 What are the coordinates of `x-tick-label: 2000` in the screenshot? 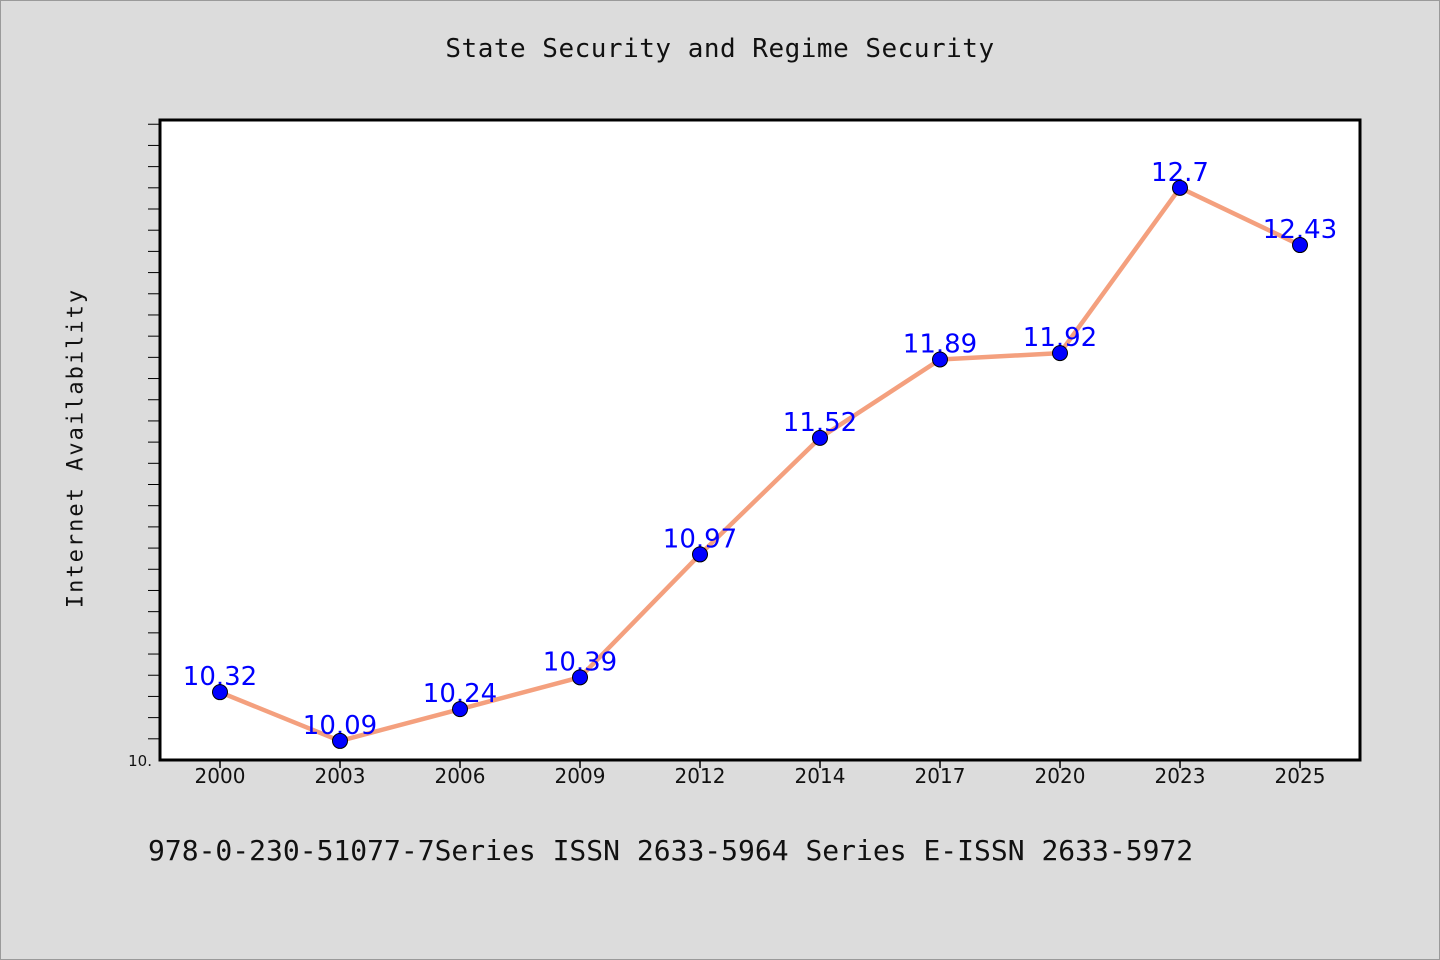 It's located at (220, 776).